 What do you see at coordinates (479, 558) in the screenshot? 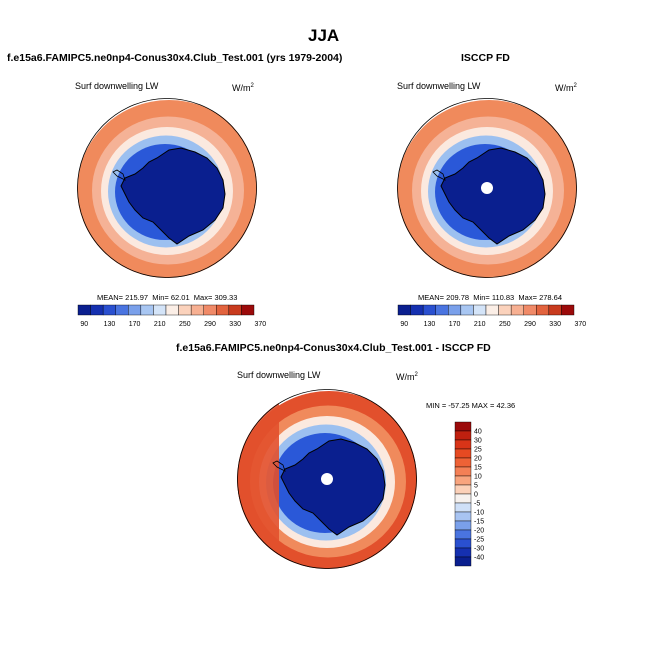
I see `colorbar-tick-label: -40` at bounding box center [479, 558].